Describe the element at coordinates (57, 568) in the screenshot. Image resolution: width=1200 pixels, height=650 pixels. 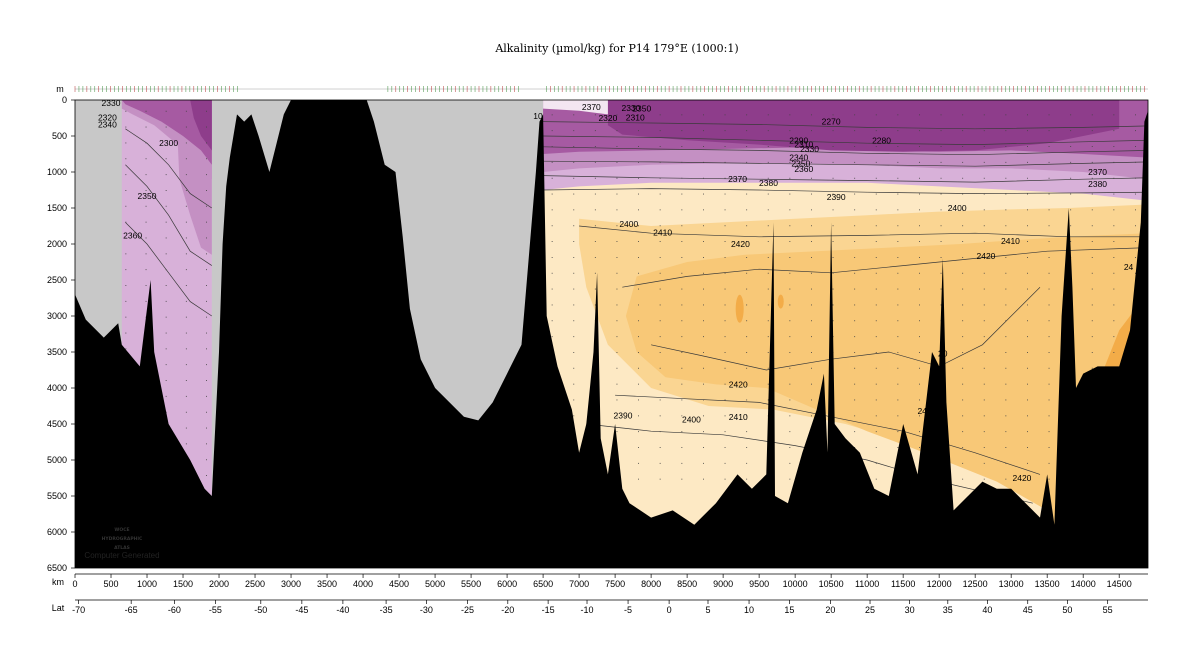
I see `depth-tick-label: 6500` at that location.